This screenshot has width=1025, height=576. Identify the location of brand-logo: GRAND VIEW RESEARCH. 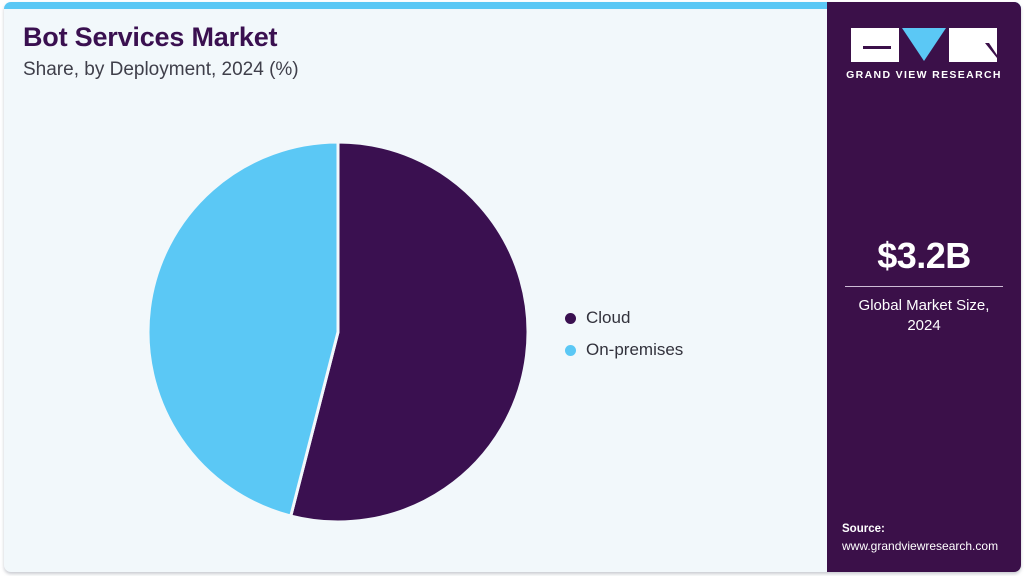
(924, 54).